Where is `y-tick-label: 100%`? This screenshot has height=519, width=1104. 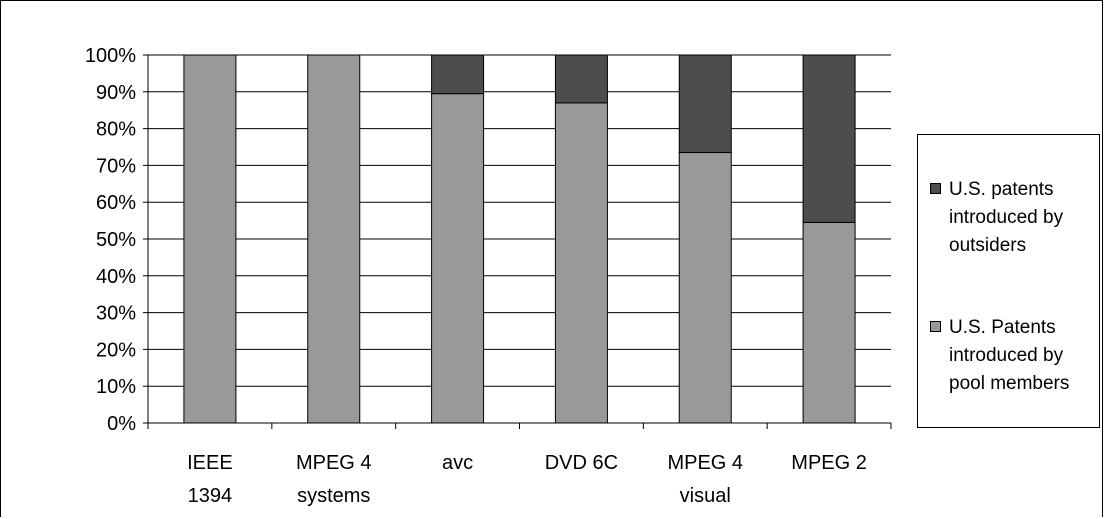 y-tick-label: 100% is located at coordinates (110, 56).